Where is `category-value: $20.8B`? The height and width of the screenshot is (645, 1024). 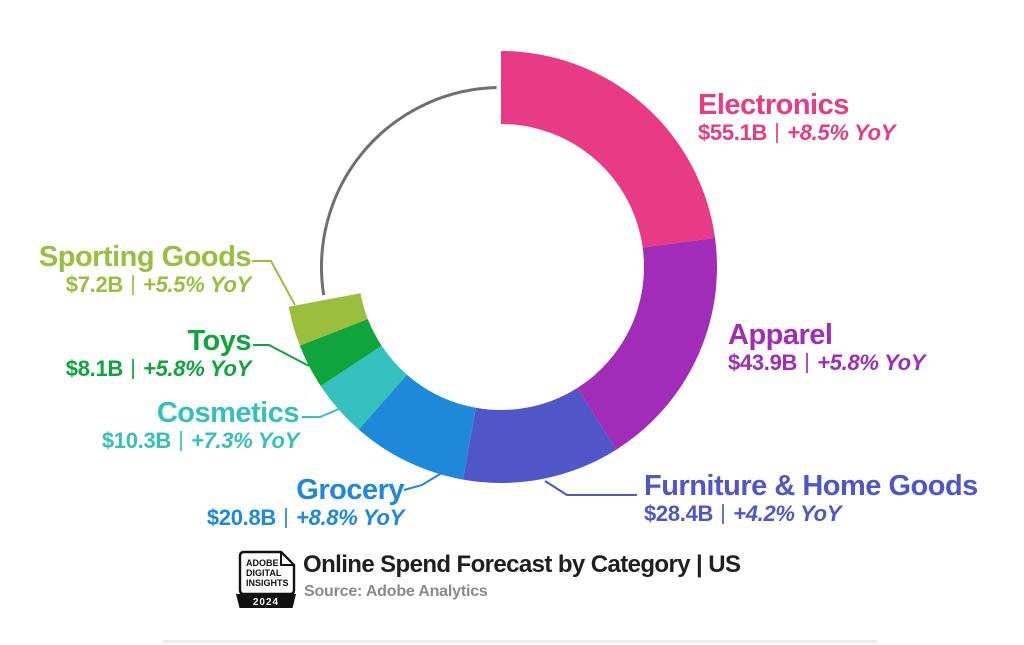
category-value: $20.8B is located at coordinates (241, 517).